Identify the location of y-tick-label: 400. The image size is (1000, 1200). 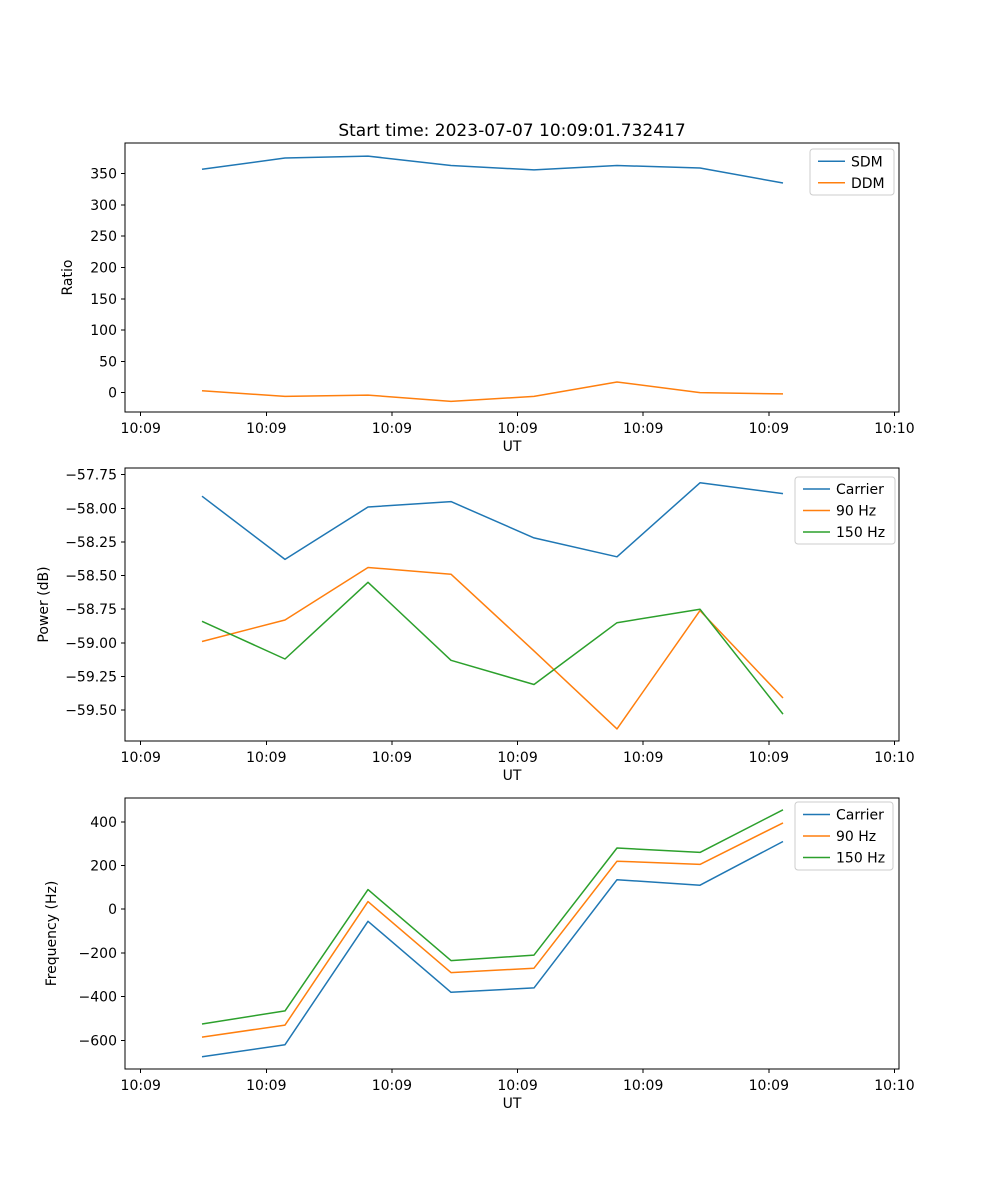
(103, 823).